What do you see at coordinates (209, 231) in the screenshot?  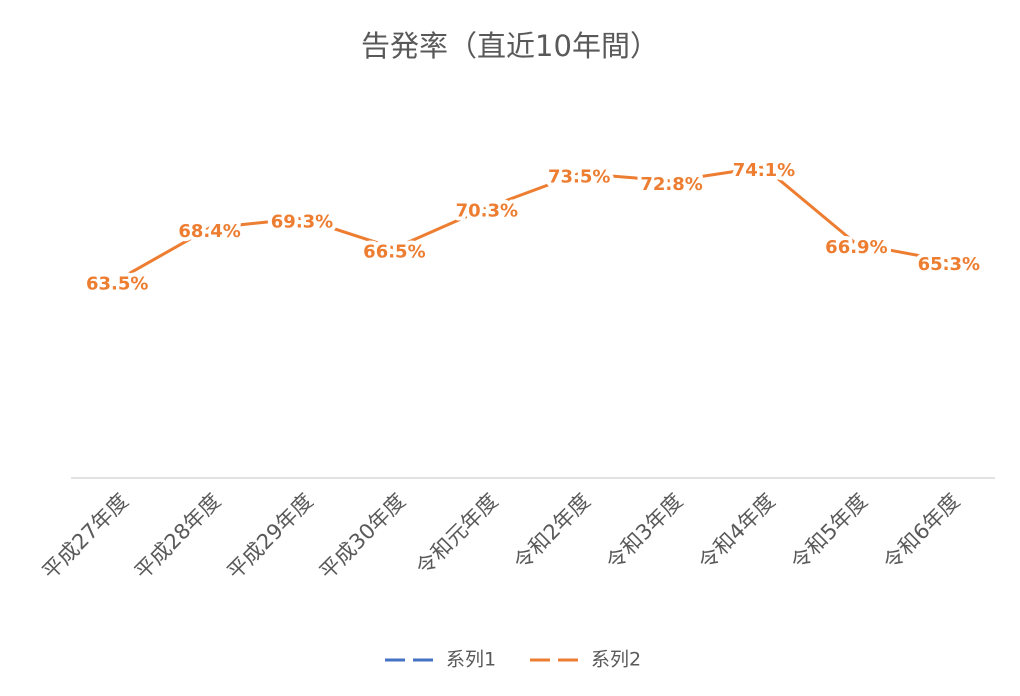 I see `data-label: 68.4%` at bounding box center [209, 231].